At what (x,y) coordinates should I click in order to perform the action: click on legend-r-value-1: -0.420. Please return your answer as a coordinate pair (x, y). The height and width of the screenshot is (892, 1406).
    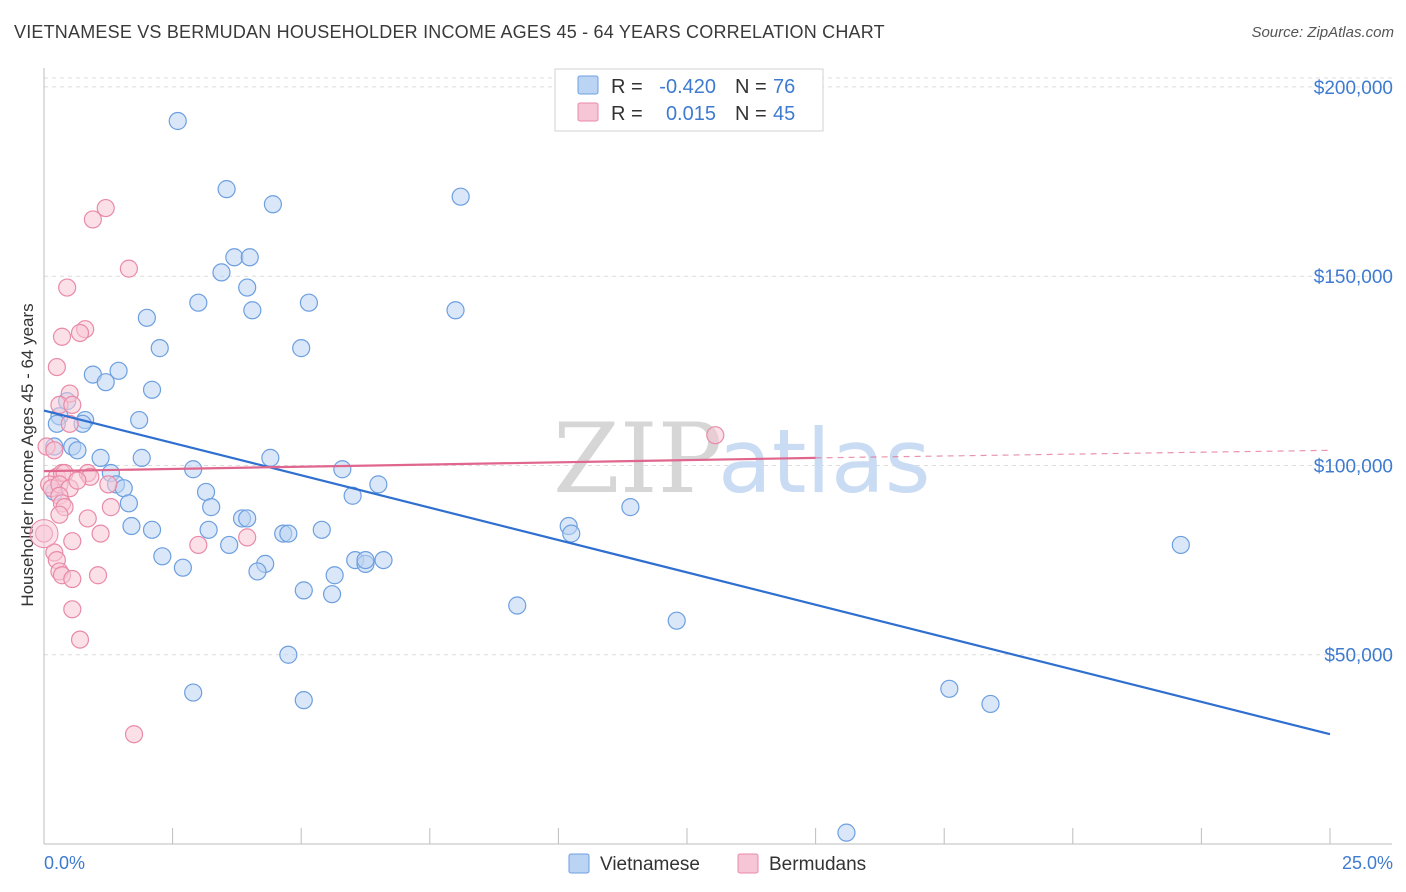
    Looking at the image, I should click on (687, 87).